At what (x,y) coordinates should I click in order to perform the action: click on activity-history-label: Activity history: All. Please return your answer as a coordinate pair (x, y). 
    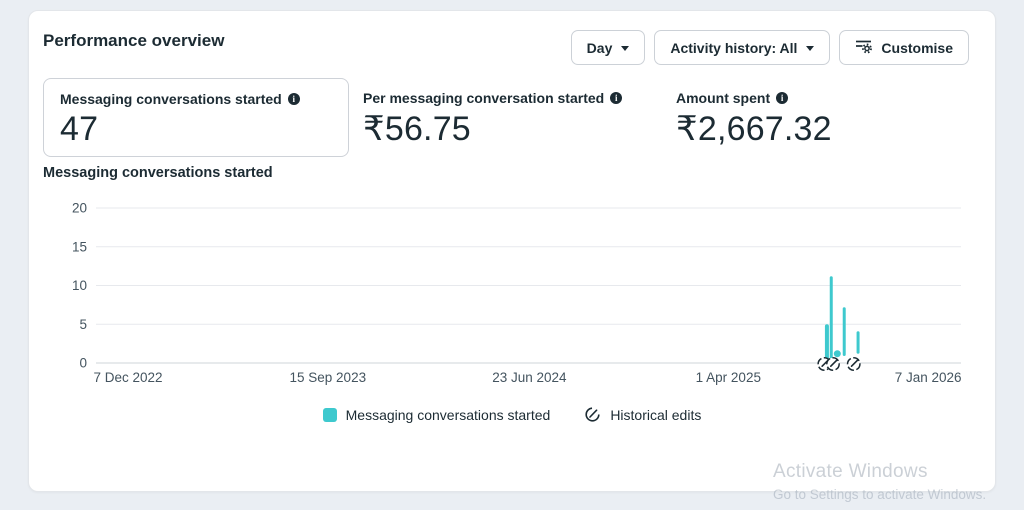
    Looking at the image, I should click on (734, 47).